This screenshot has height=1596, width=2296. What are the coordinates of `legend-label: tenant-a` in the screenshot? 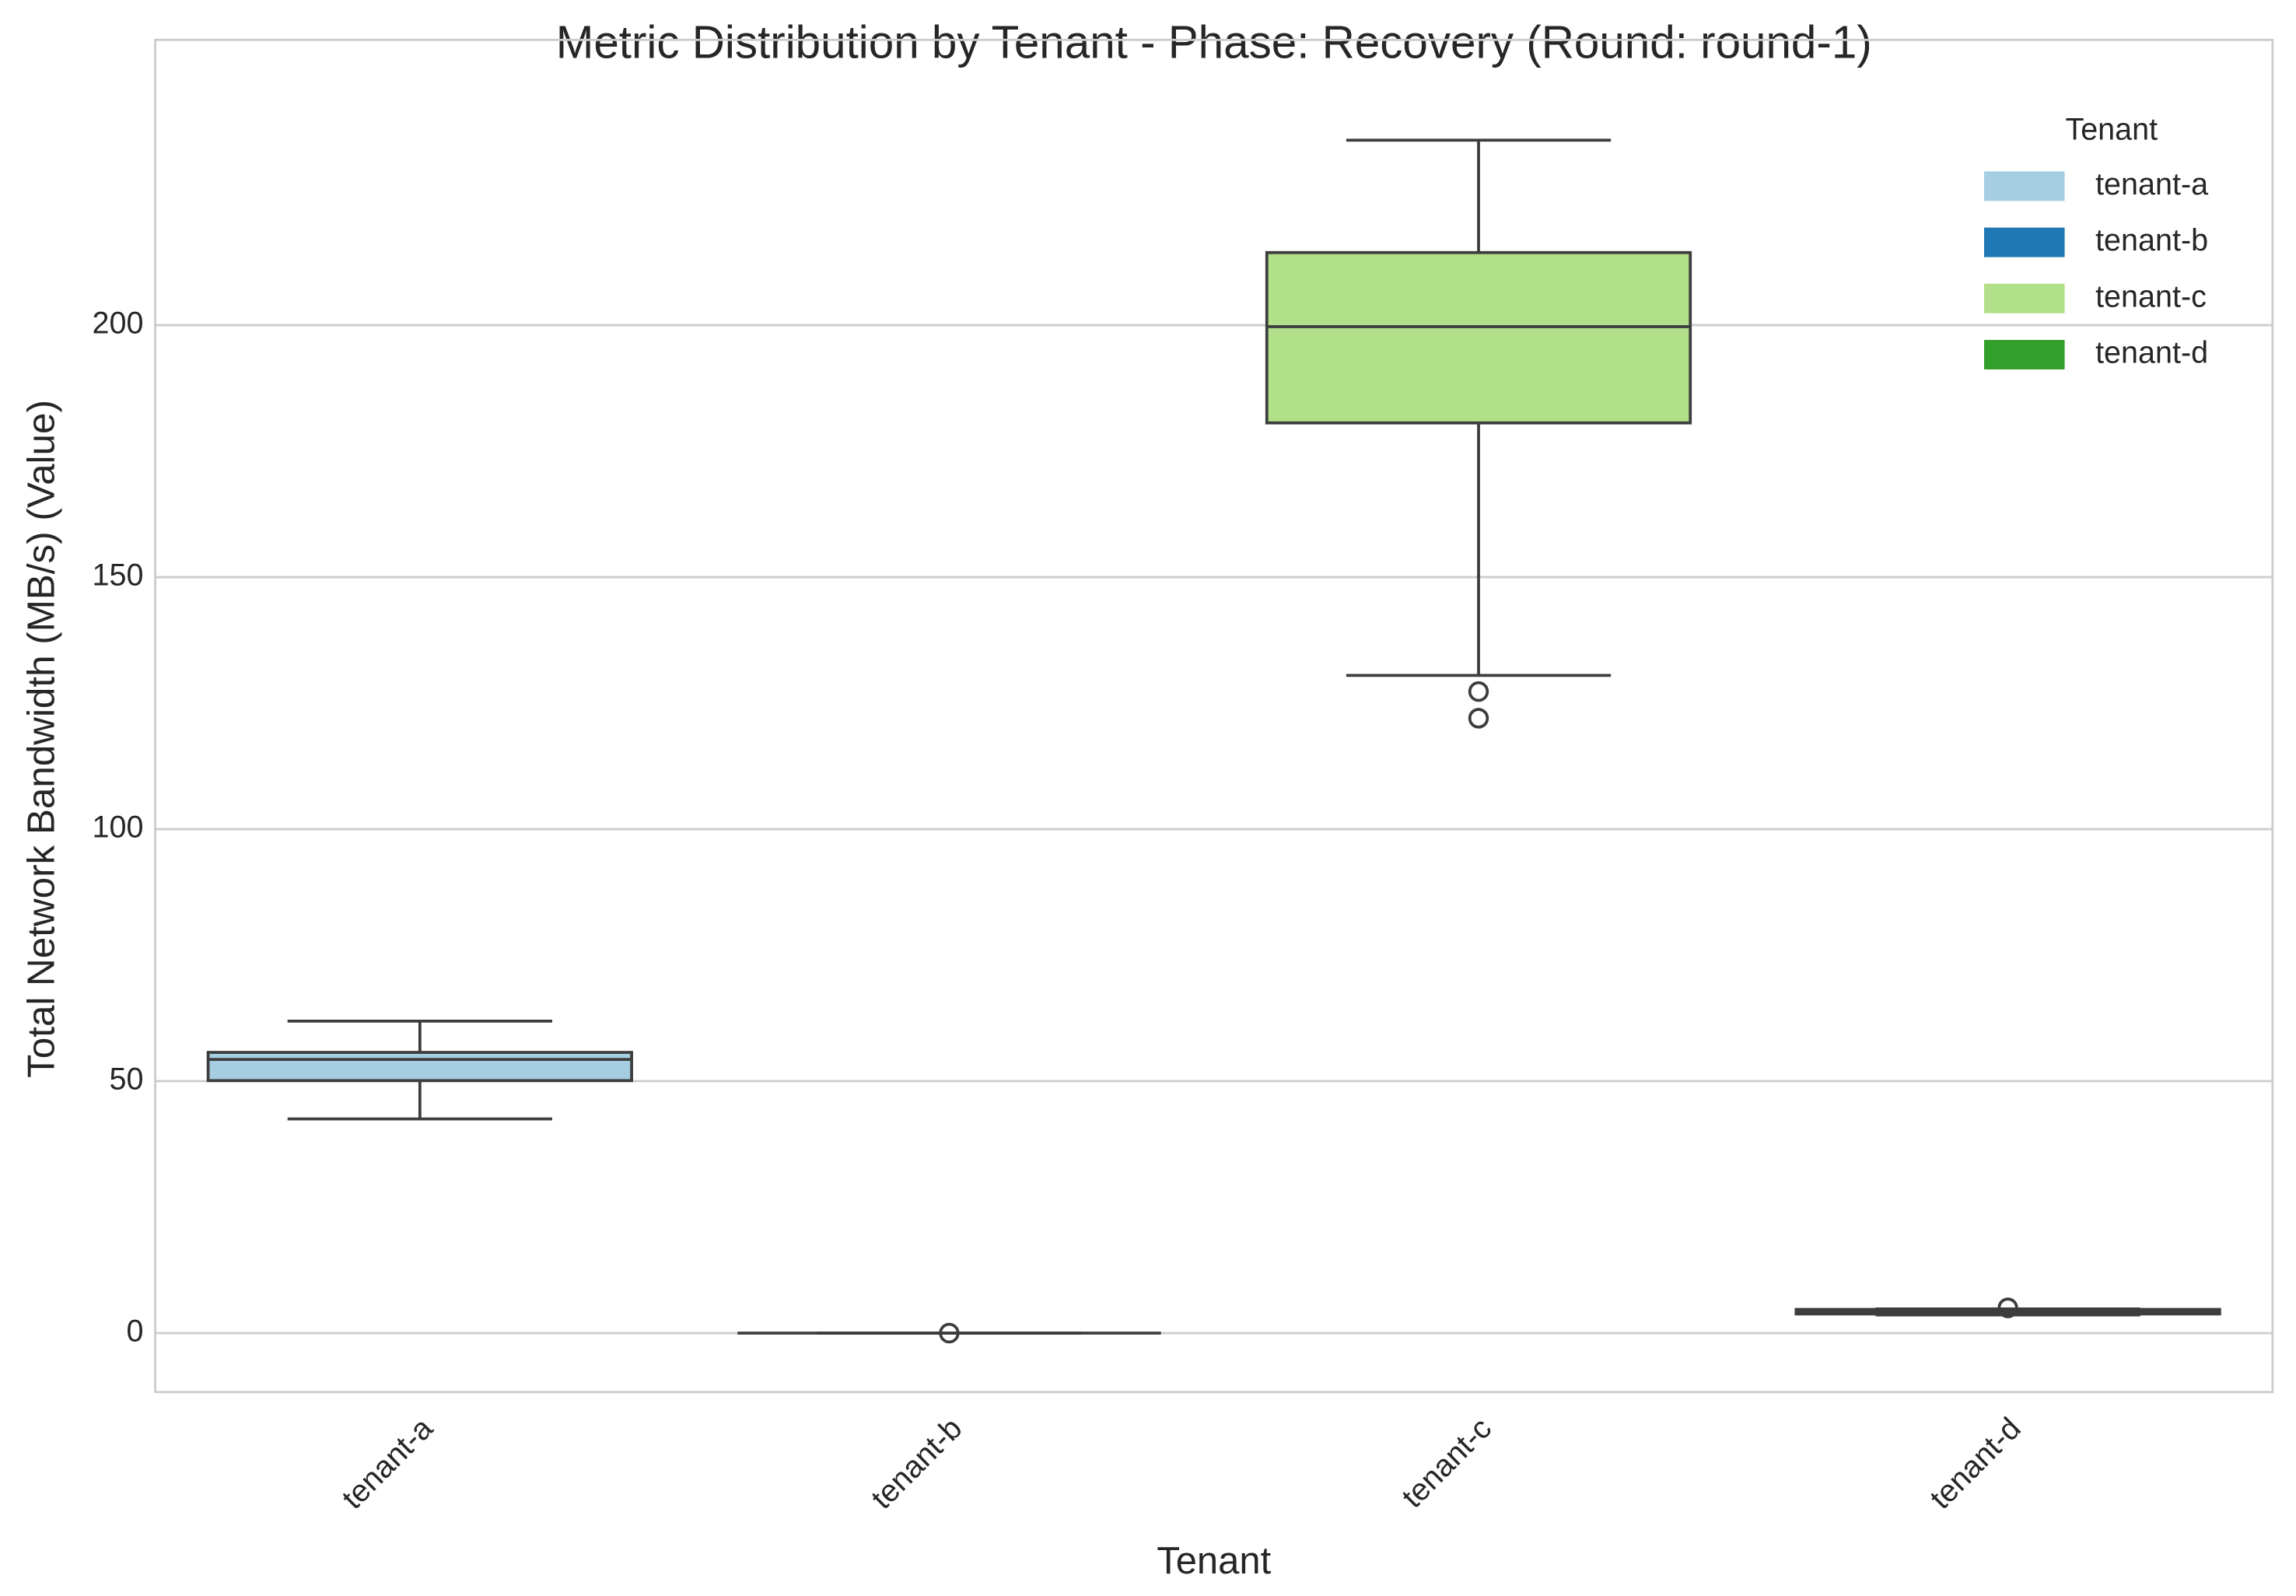 It's located at (2152, 184).